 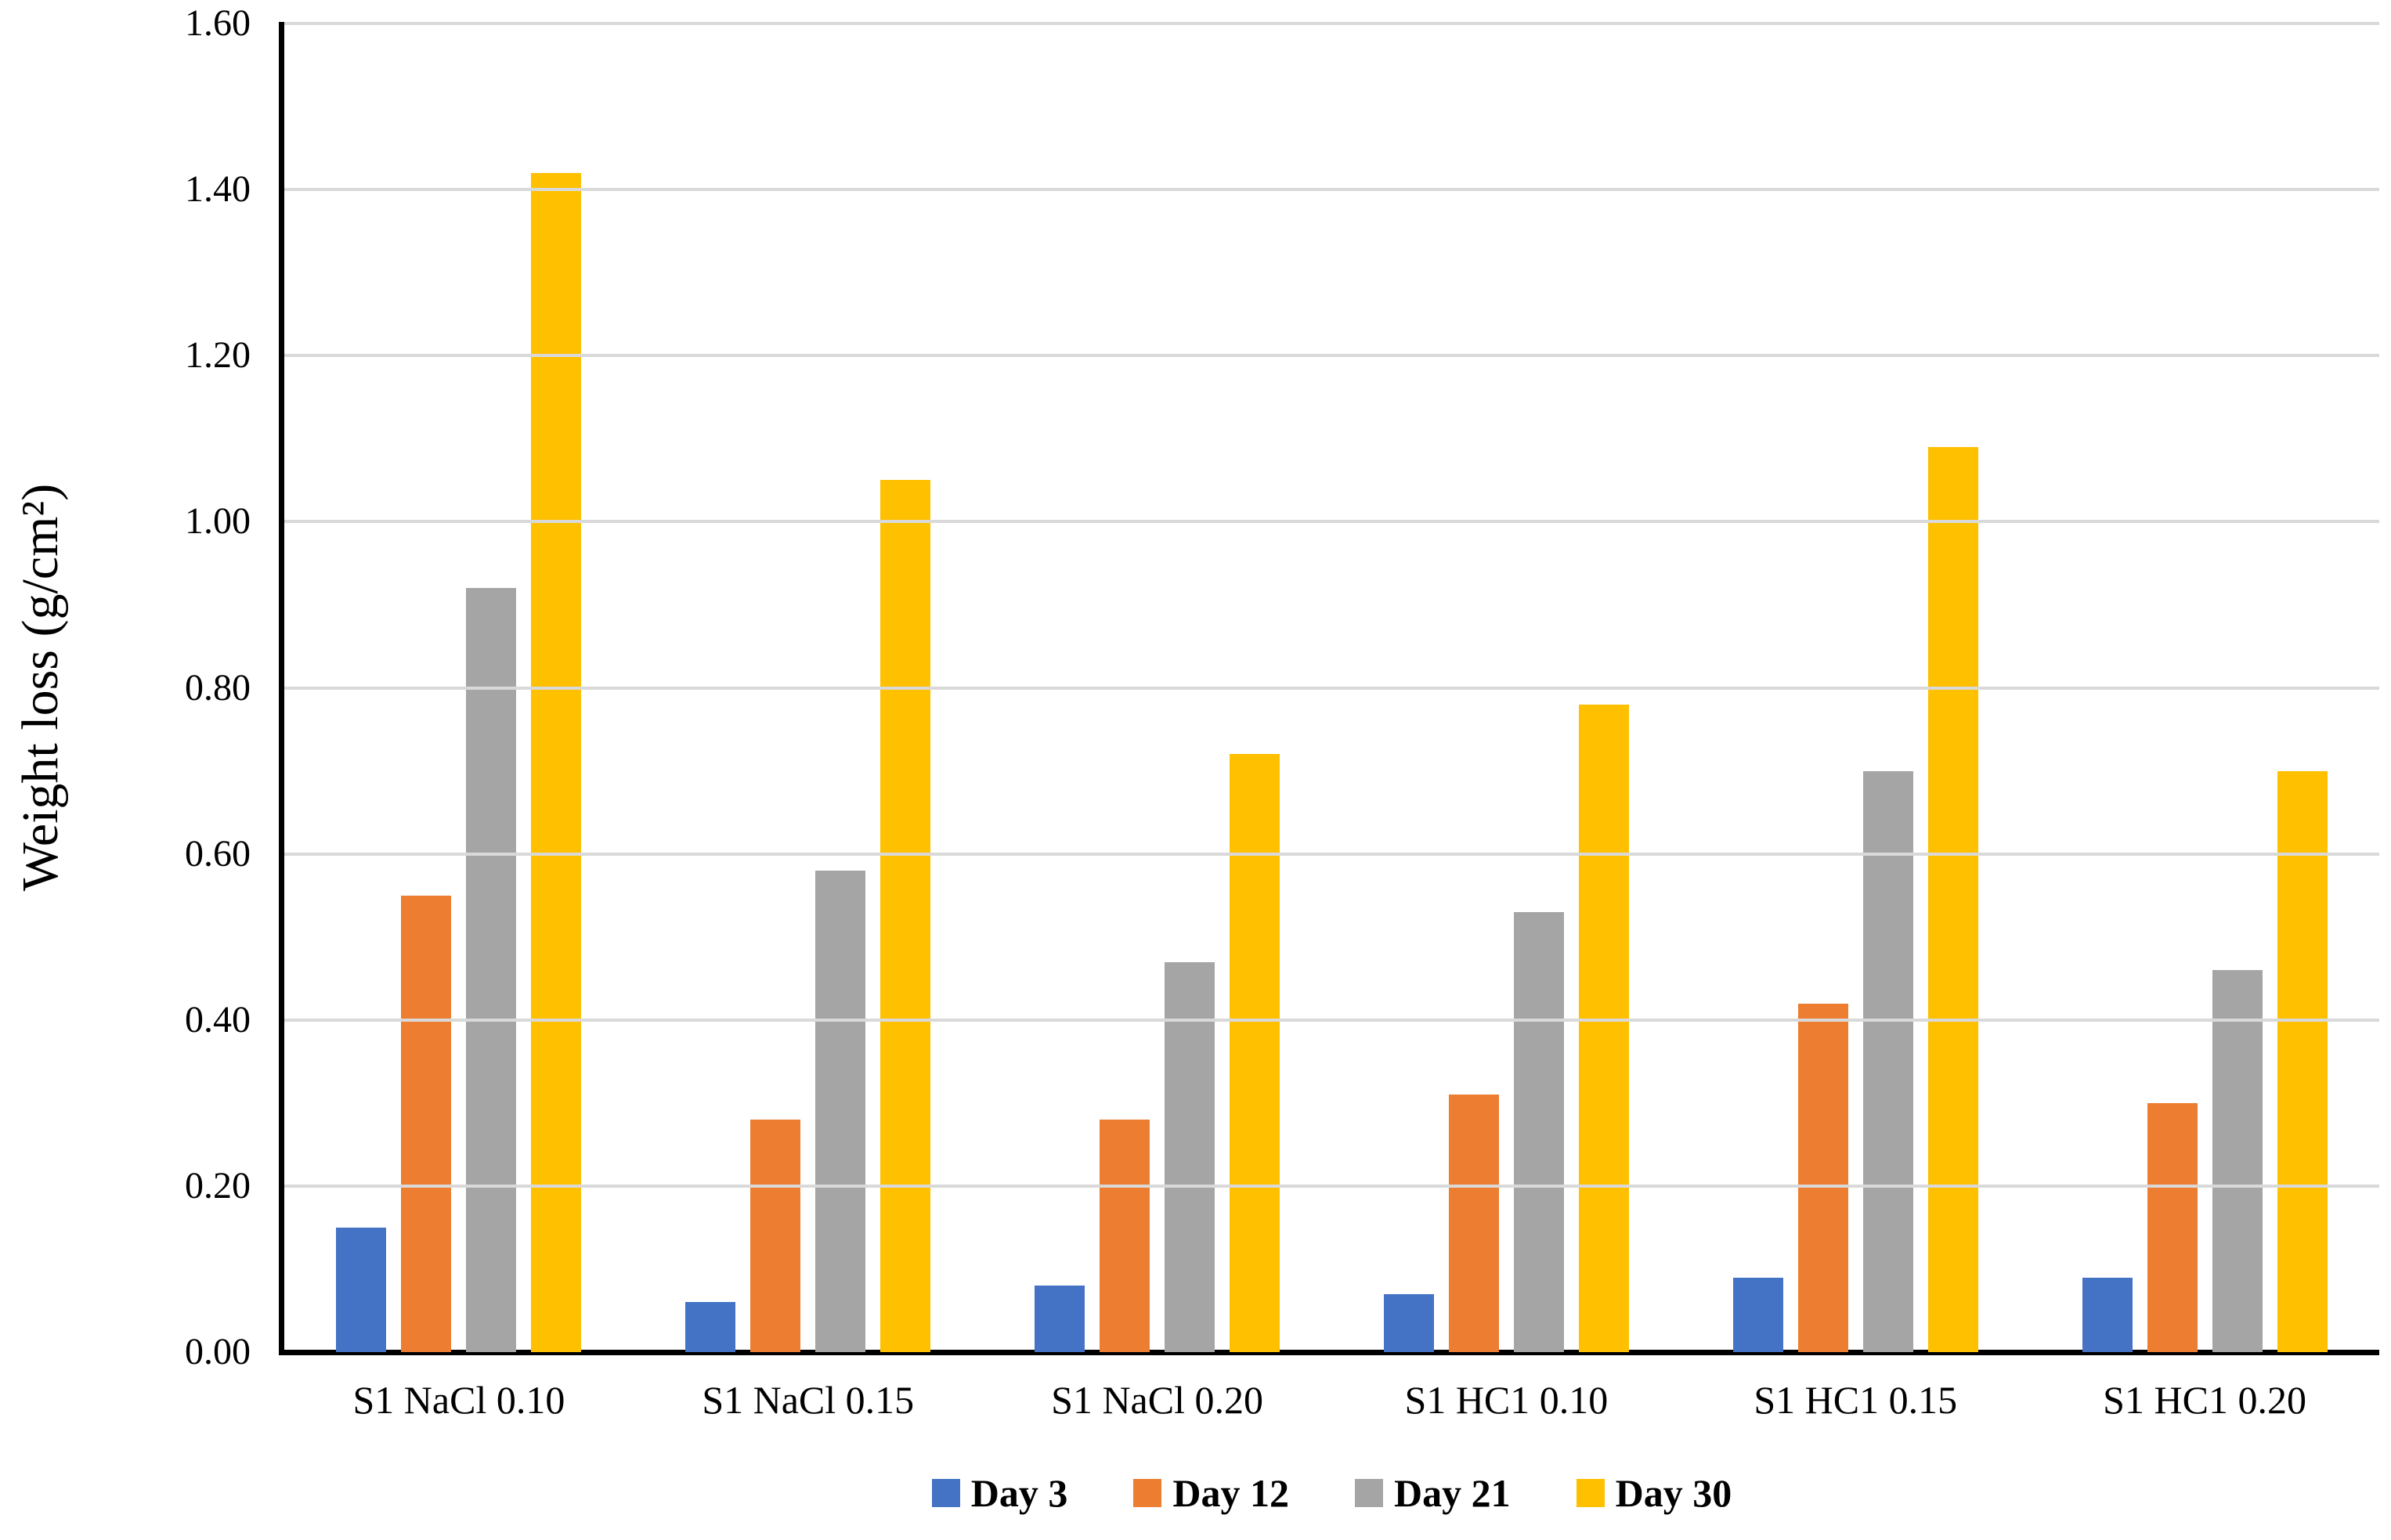 I want to click on legend-item: Day 3, so click(x=999, y=1493).